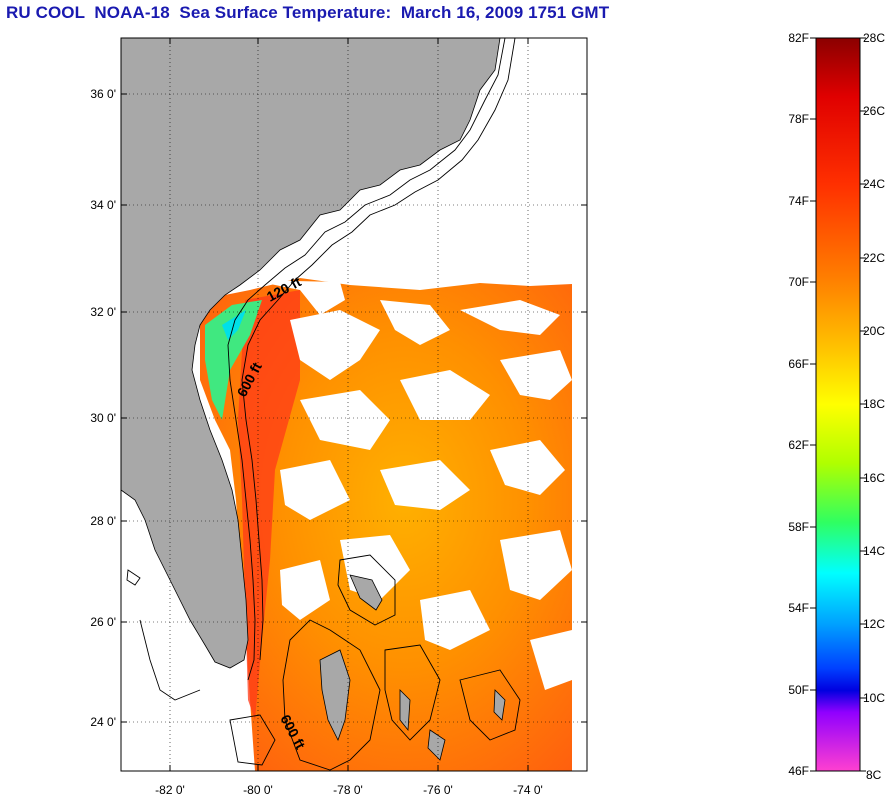 The image size is (889, 801). I want to click on fahrenheit-tick-label: 74F, so click(798, 201).